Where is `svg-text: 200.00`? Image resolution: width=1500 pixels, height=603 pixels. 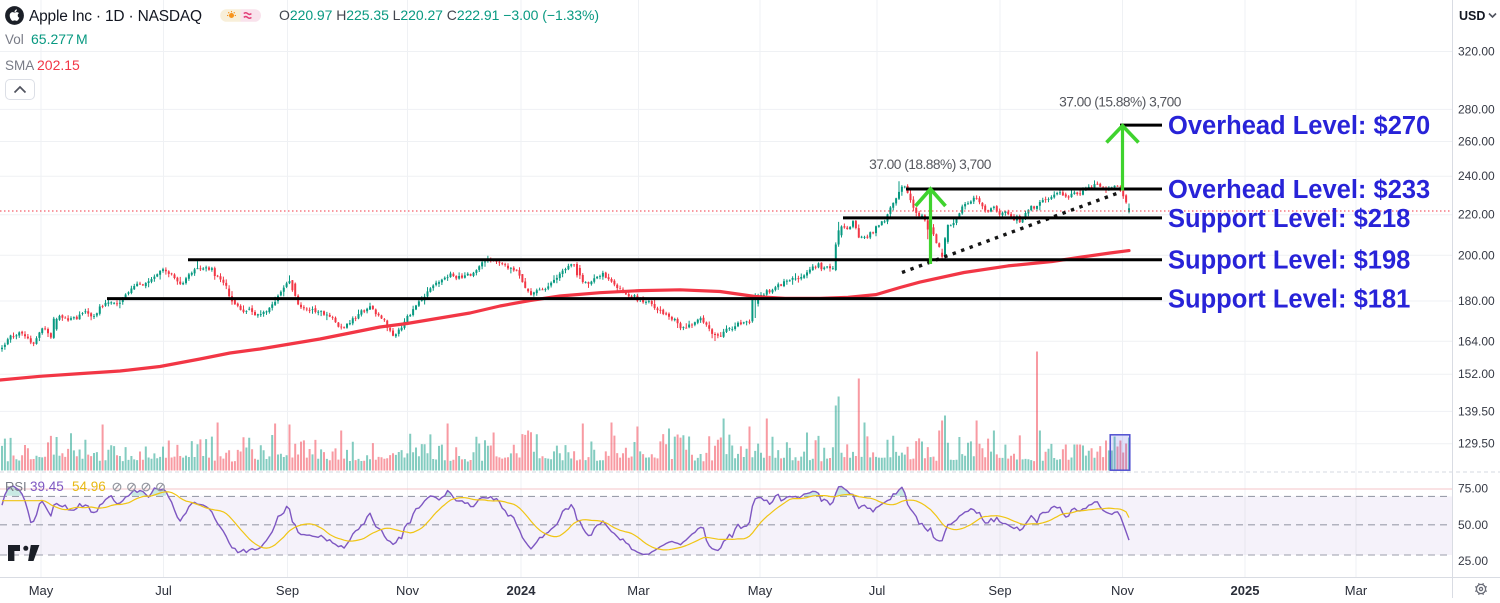 svg-text: 200.00 is located at coordinates (1476, 255).